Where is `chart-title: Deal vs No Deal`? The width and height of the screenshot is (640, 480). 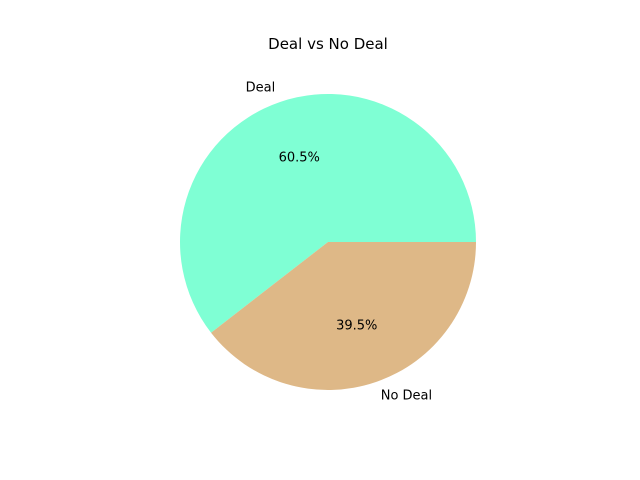 chart-title: Deal vs No Deal is located at coordinates (328, 44).